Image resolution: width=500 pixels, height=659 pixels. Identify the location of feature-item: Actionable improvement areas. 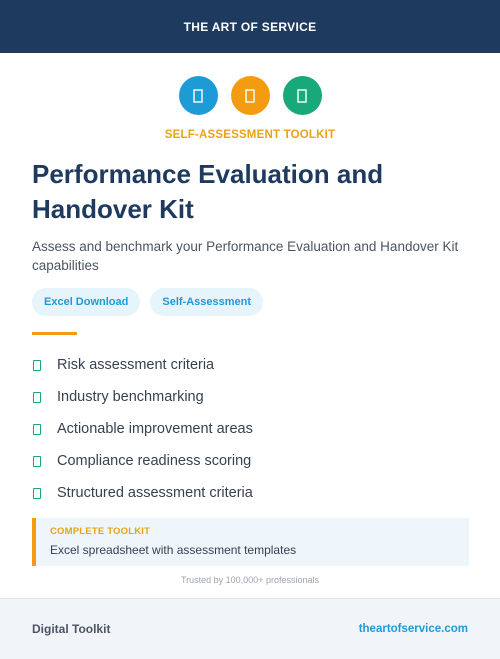
(252, 429).